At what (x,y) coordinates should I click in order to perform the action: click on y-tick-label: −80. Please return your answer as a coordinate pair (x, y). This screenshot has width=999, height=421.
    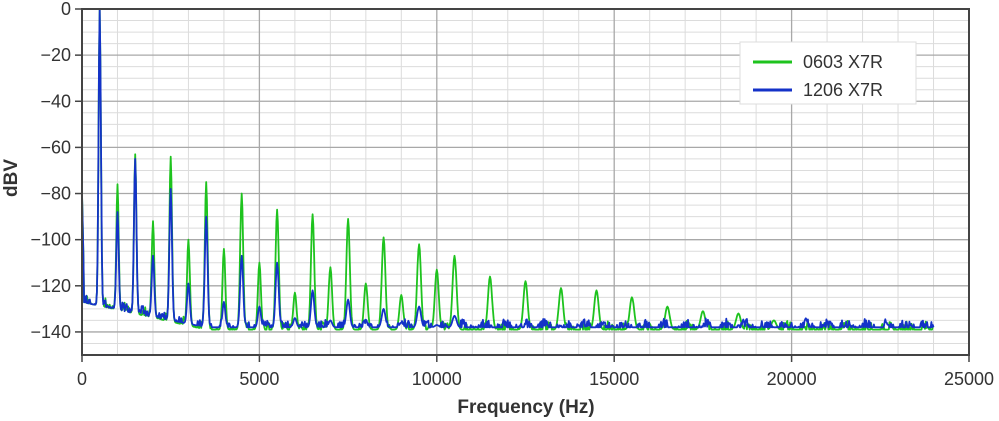
    Looking at the image, I should click on (55, 194).